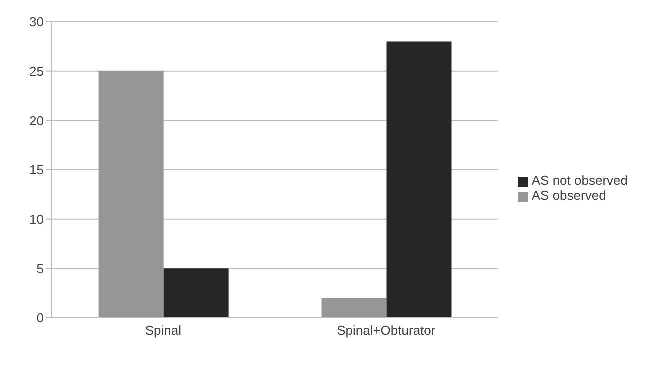 This screenshot has height=379, width=659. I want to click on y-tick-label: 20, so click(37, 120).